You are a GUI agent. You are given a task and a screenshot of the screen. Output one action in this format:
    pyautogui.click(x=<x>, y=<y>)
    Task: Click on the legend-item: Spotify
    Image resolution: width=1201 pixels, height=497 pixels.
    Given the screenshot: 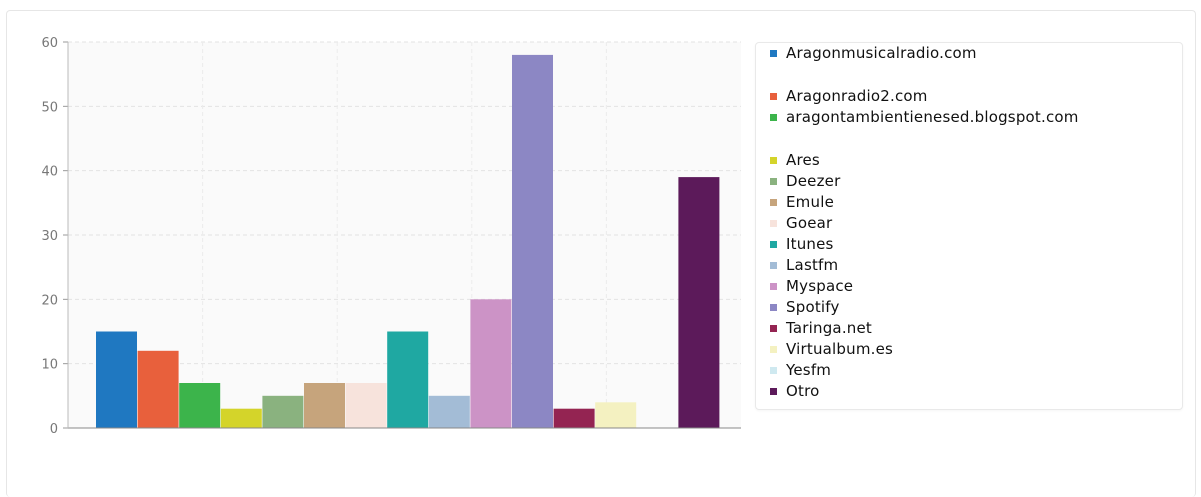 What is the action you would take?
    pyautogui.click(x=805, y=307)
    